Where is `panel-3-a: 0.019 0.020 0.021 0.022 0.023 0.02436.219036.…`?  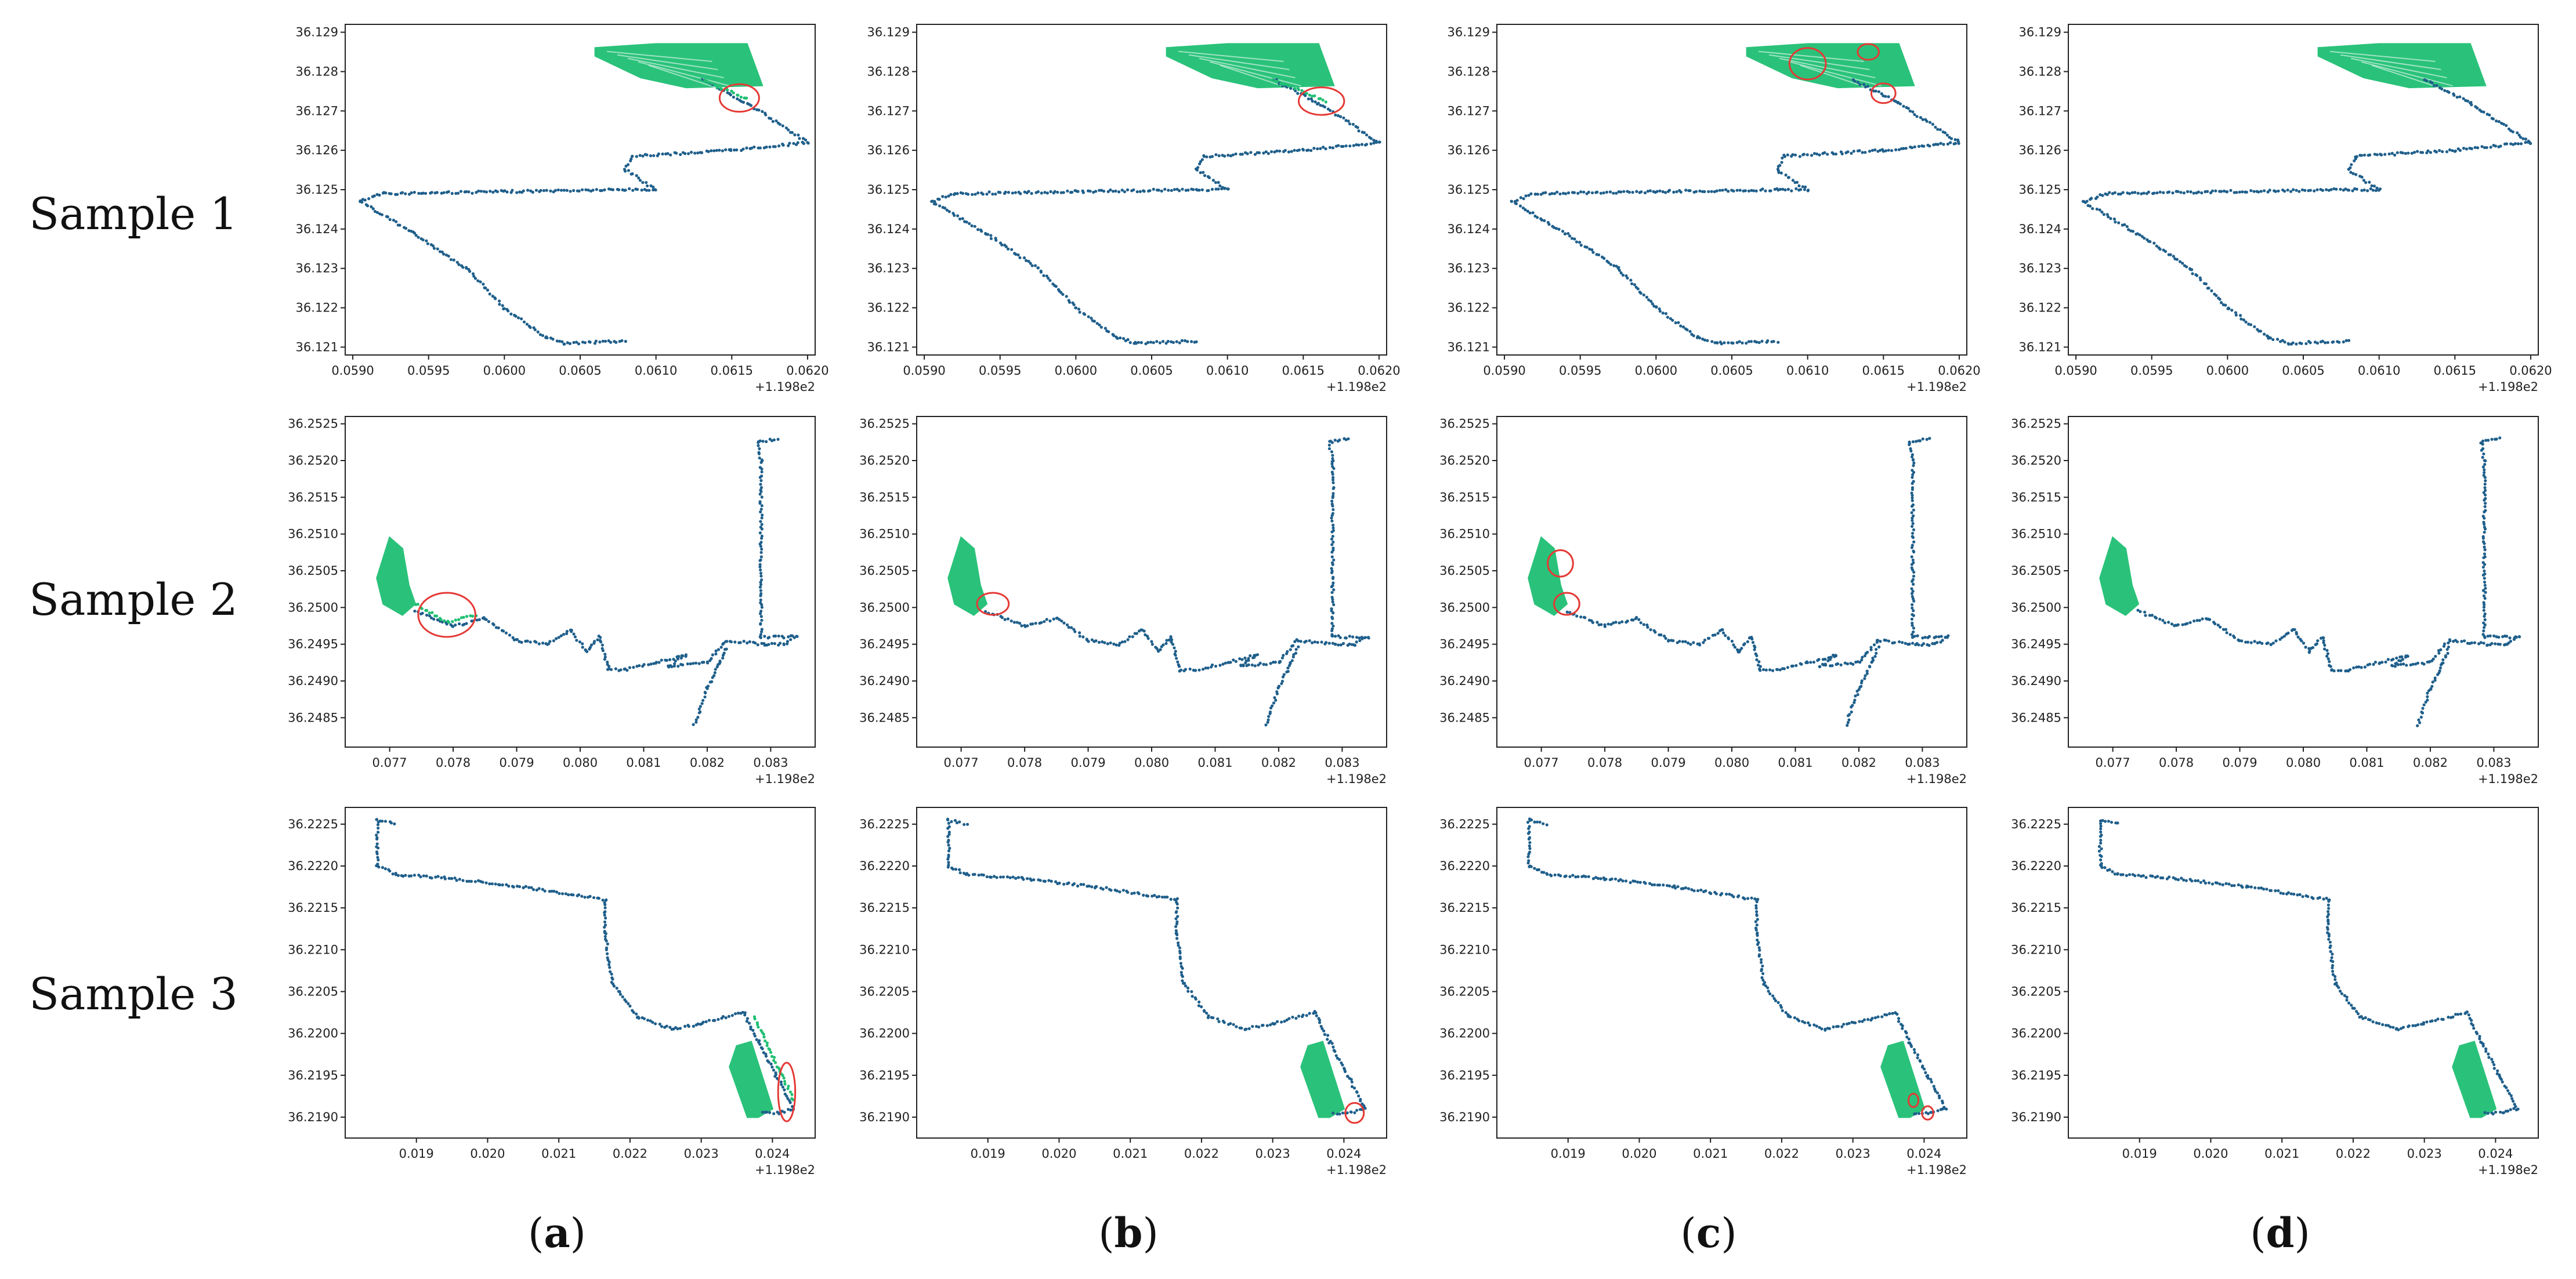
panel-3-a: 0.019 0.020 0.021 0.022 0.023 0.02436.219036.… is located at coordinates (552, 992).